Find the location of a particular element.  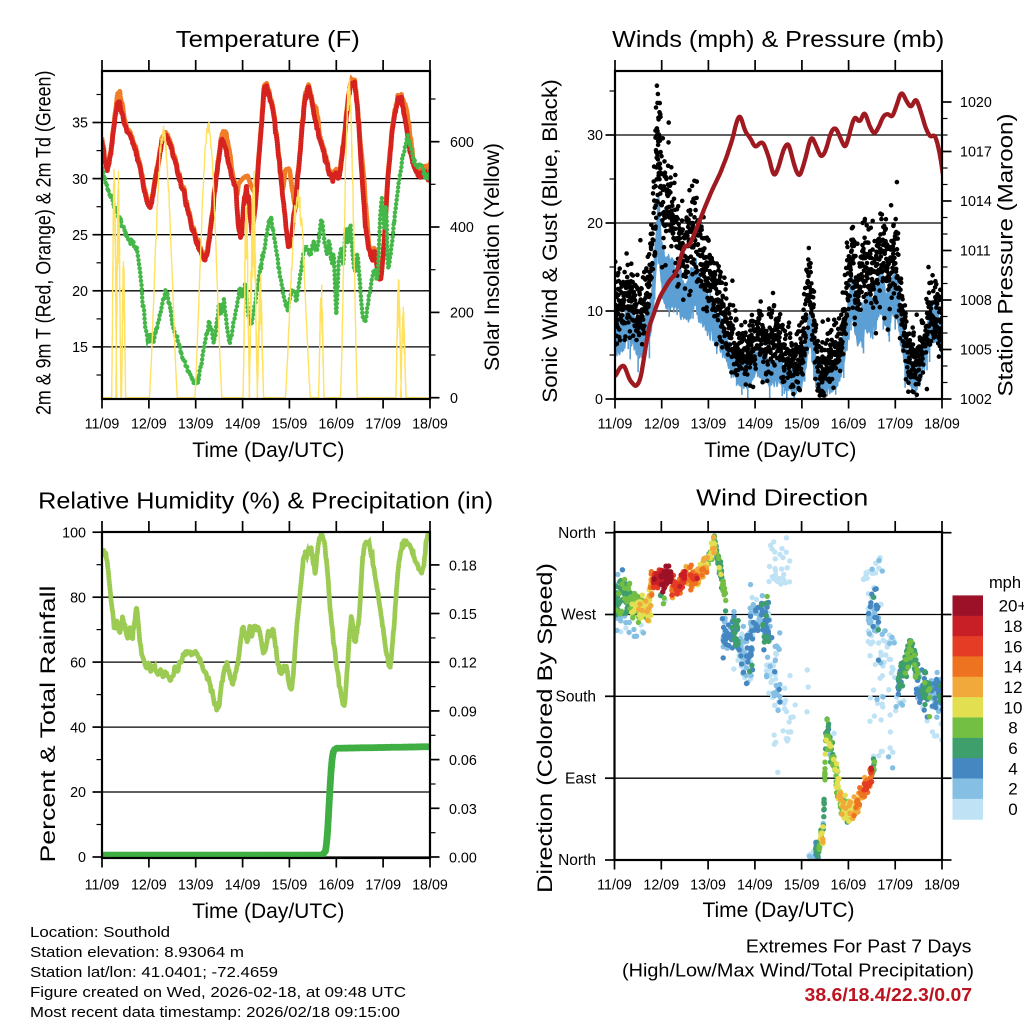

svg-text: 4 is located at coordinates (1012, 768).